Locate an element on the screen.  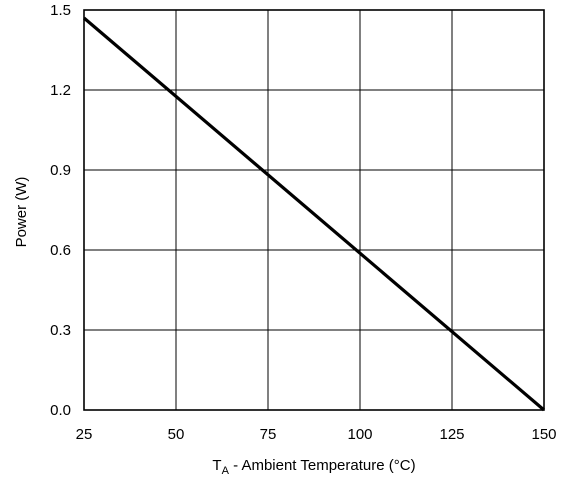
y-tick-label: 1.5 is located at coordinates (60, 10).